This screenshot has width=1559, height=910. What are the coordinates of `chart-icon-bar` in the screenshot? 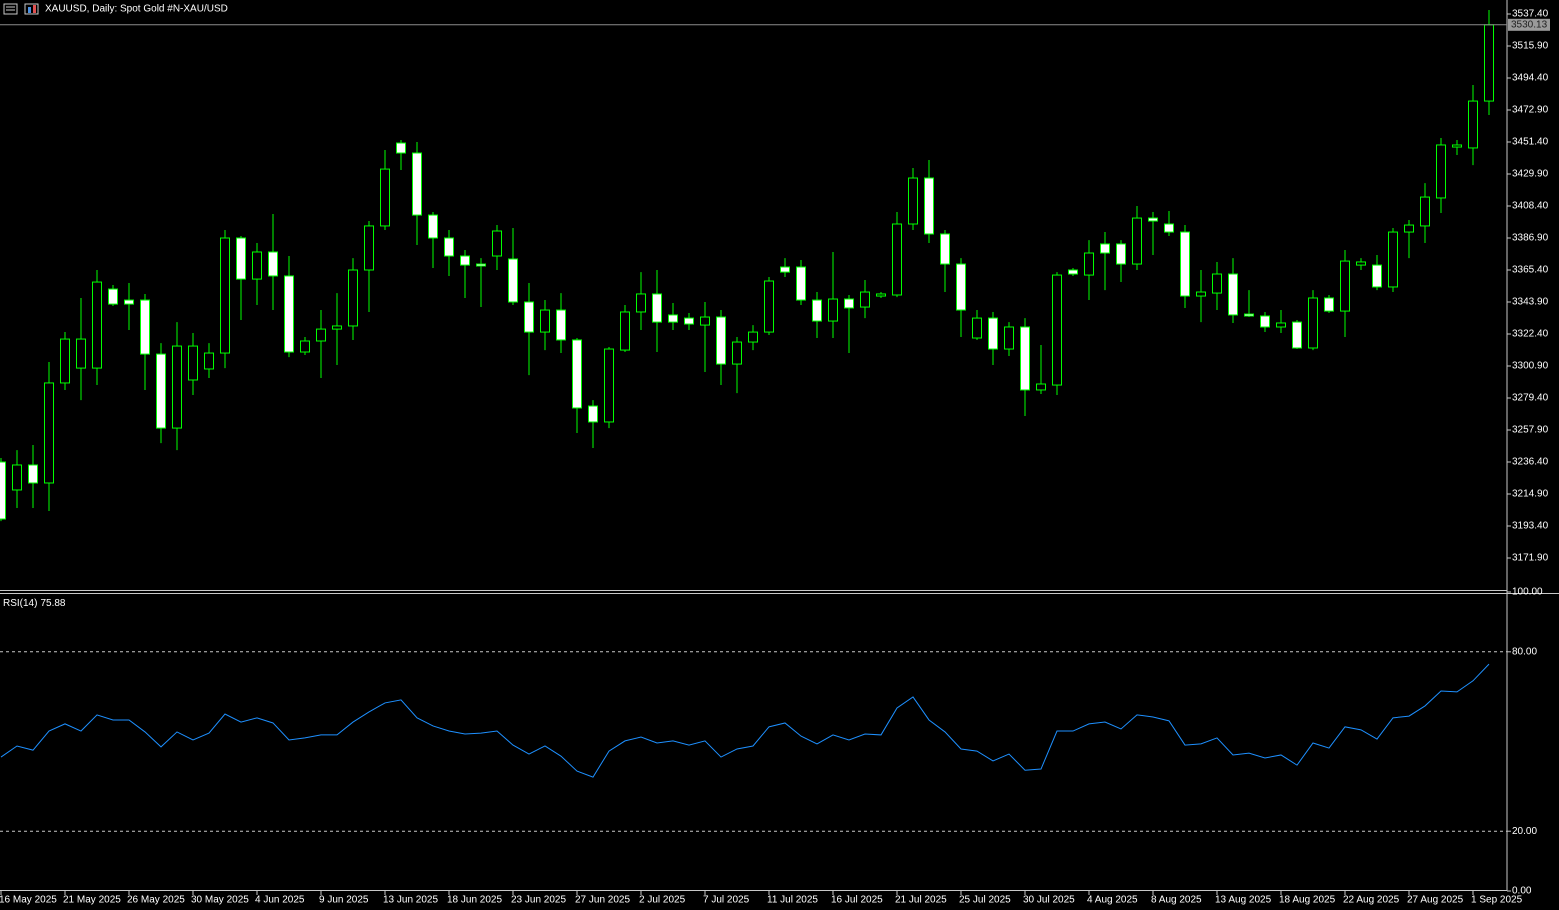 It's located at (34, 9).